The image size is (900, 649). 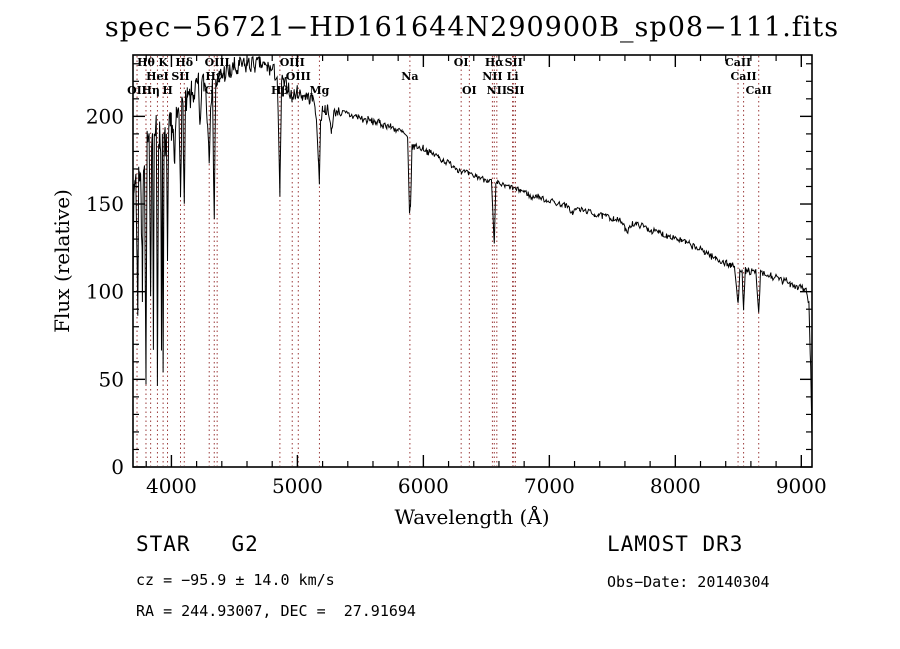 What do you see at coordinates (688, 582) in the screenshot?
I see `obs-date: Obs−Date: 20140304` at bounding box center [688, 582].